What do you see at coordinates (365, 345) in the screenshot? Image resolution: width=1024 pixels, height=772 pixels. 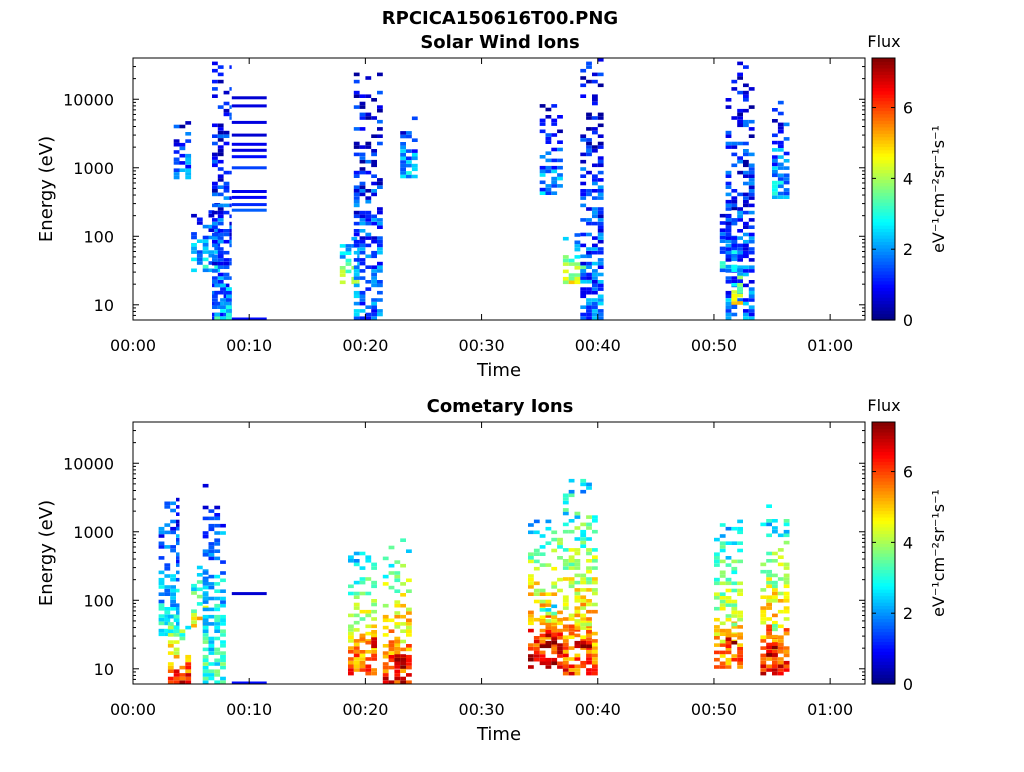 I see `x-tick-label: 00:20` at bounding box center [365, 345].